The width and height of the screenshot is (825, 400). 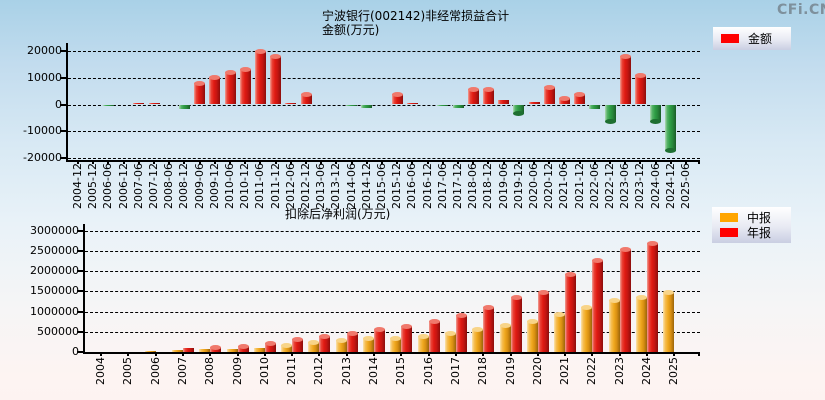 I want to click on bar-interim-2011, so click(x=287, y=347).